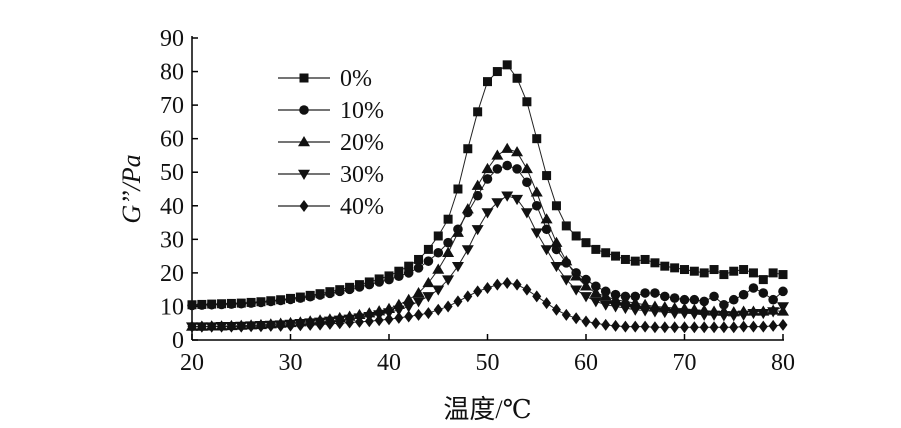 The height and width of the screenshot is (428, 901). Describe the element at coordinates (783, 363) in the screenshot. I see `x-tick-label: 80` at that location.